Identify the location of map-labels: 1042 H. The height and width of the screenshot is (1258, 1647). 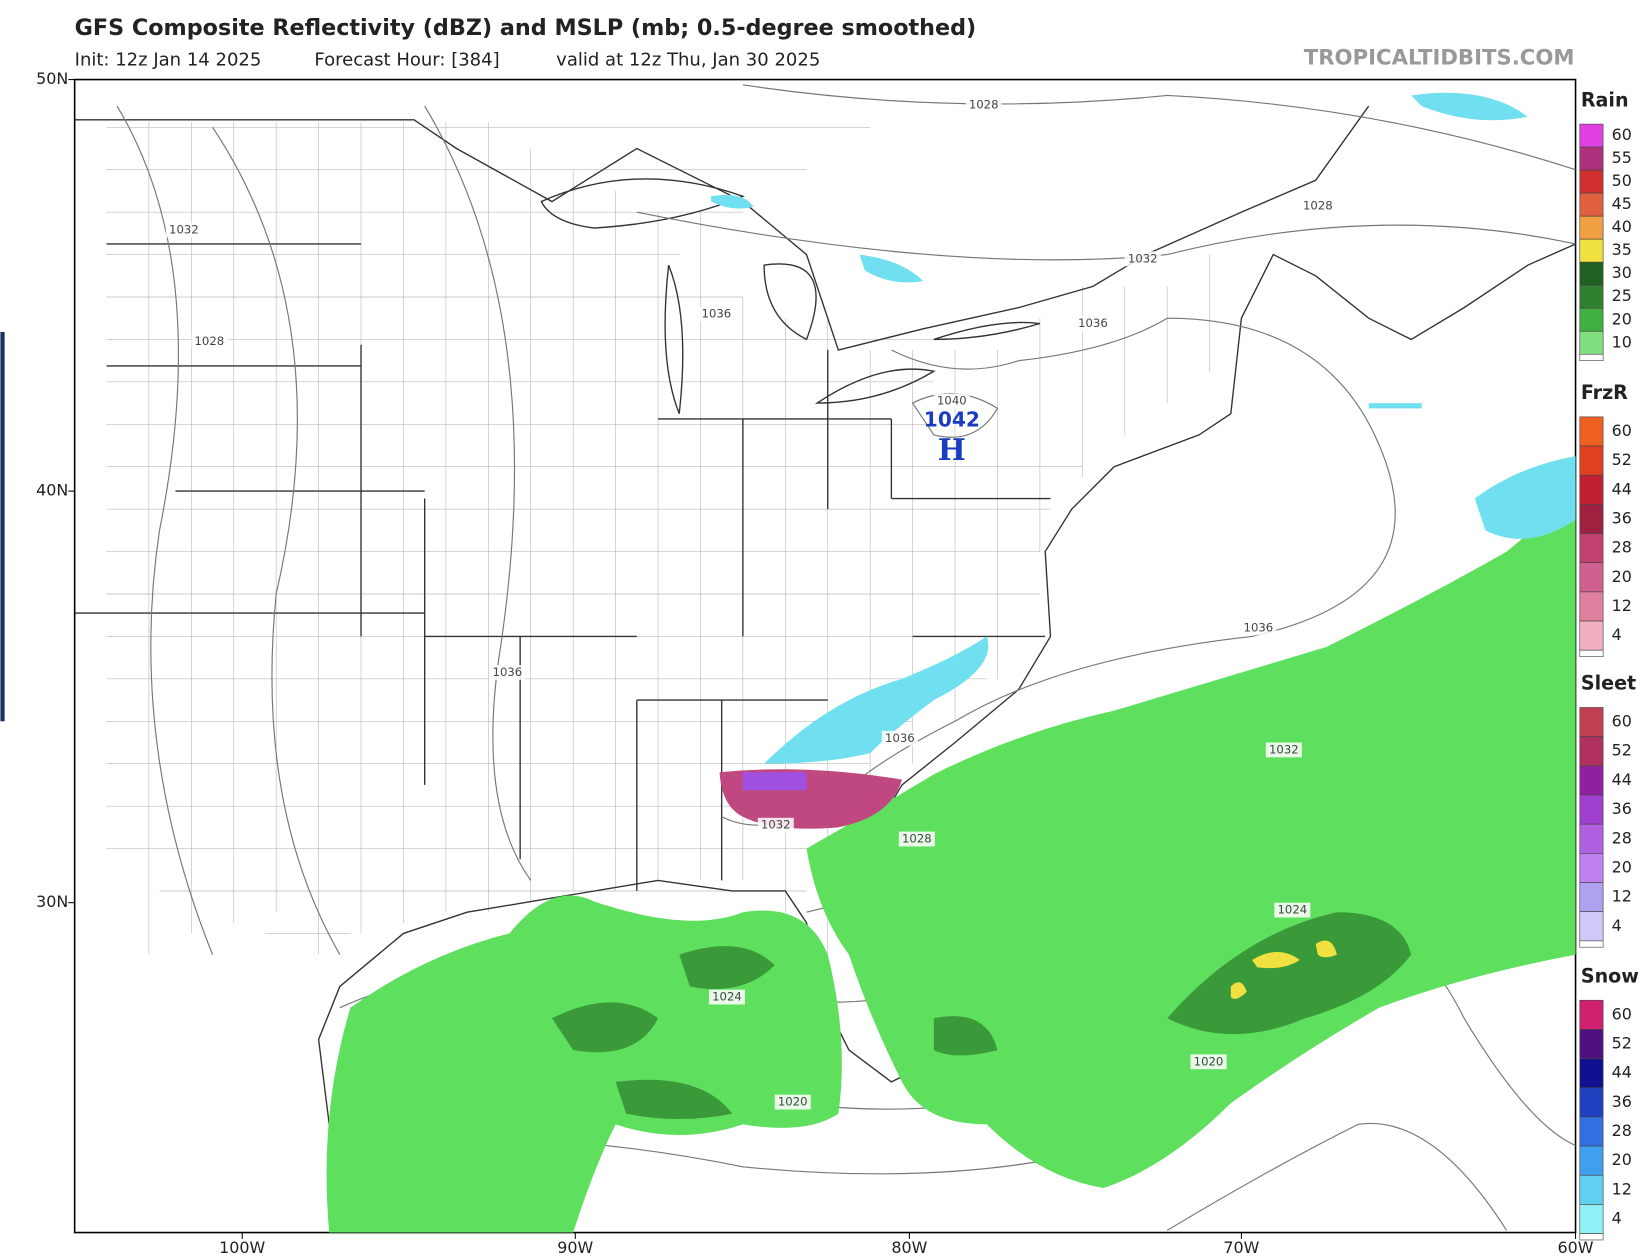
(952, 438).